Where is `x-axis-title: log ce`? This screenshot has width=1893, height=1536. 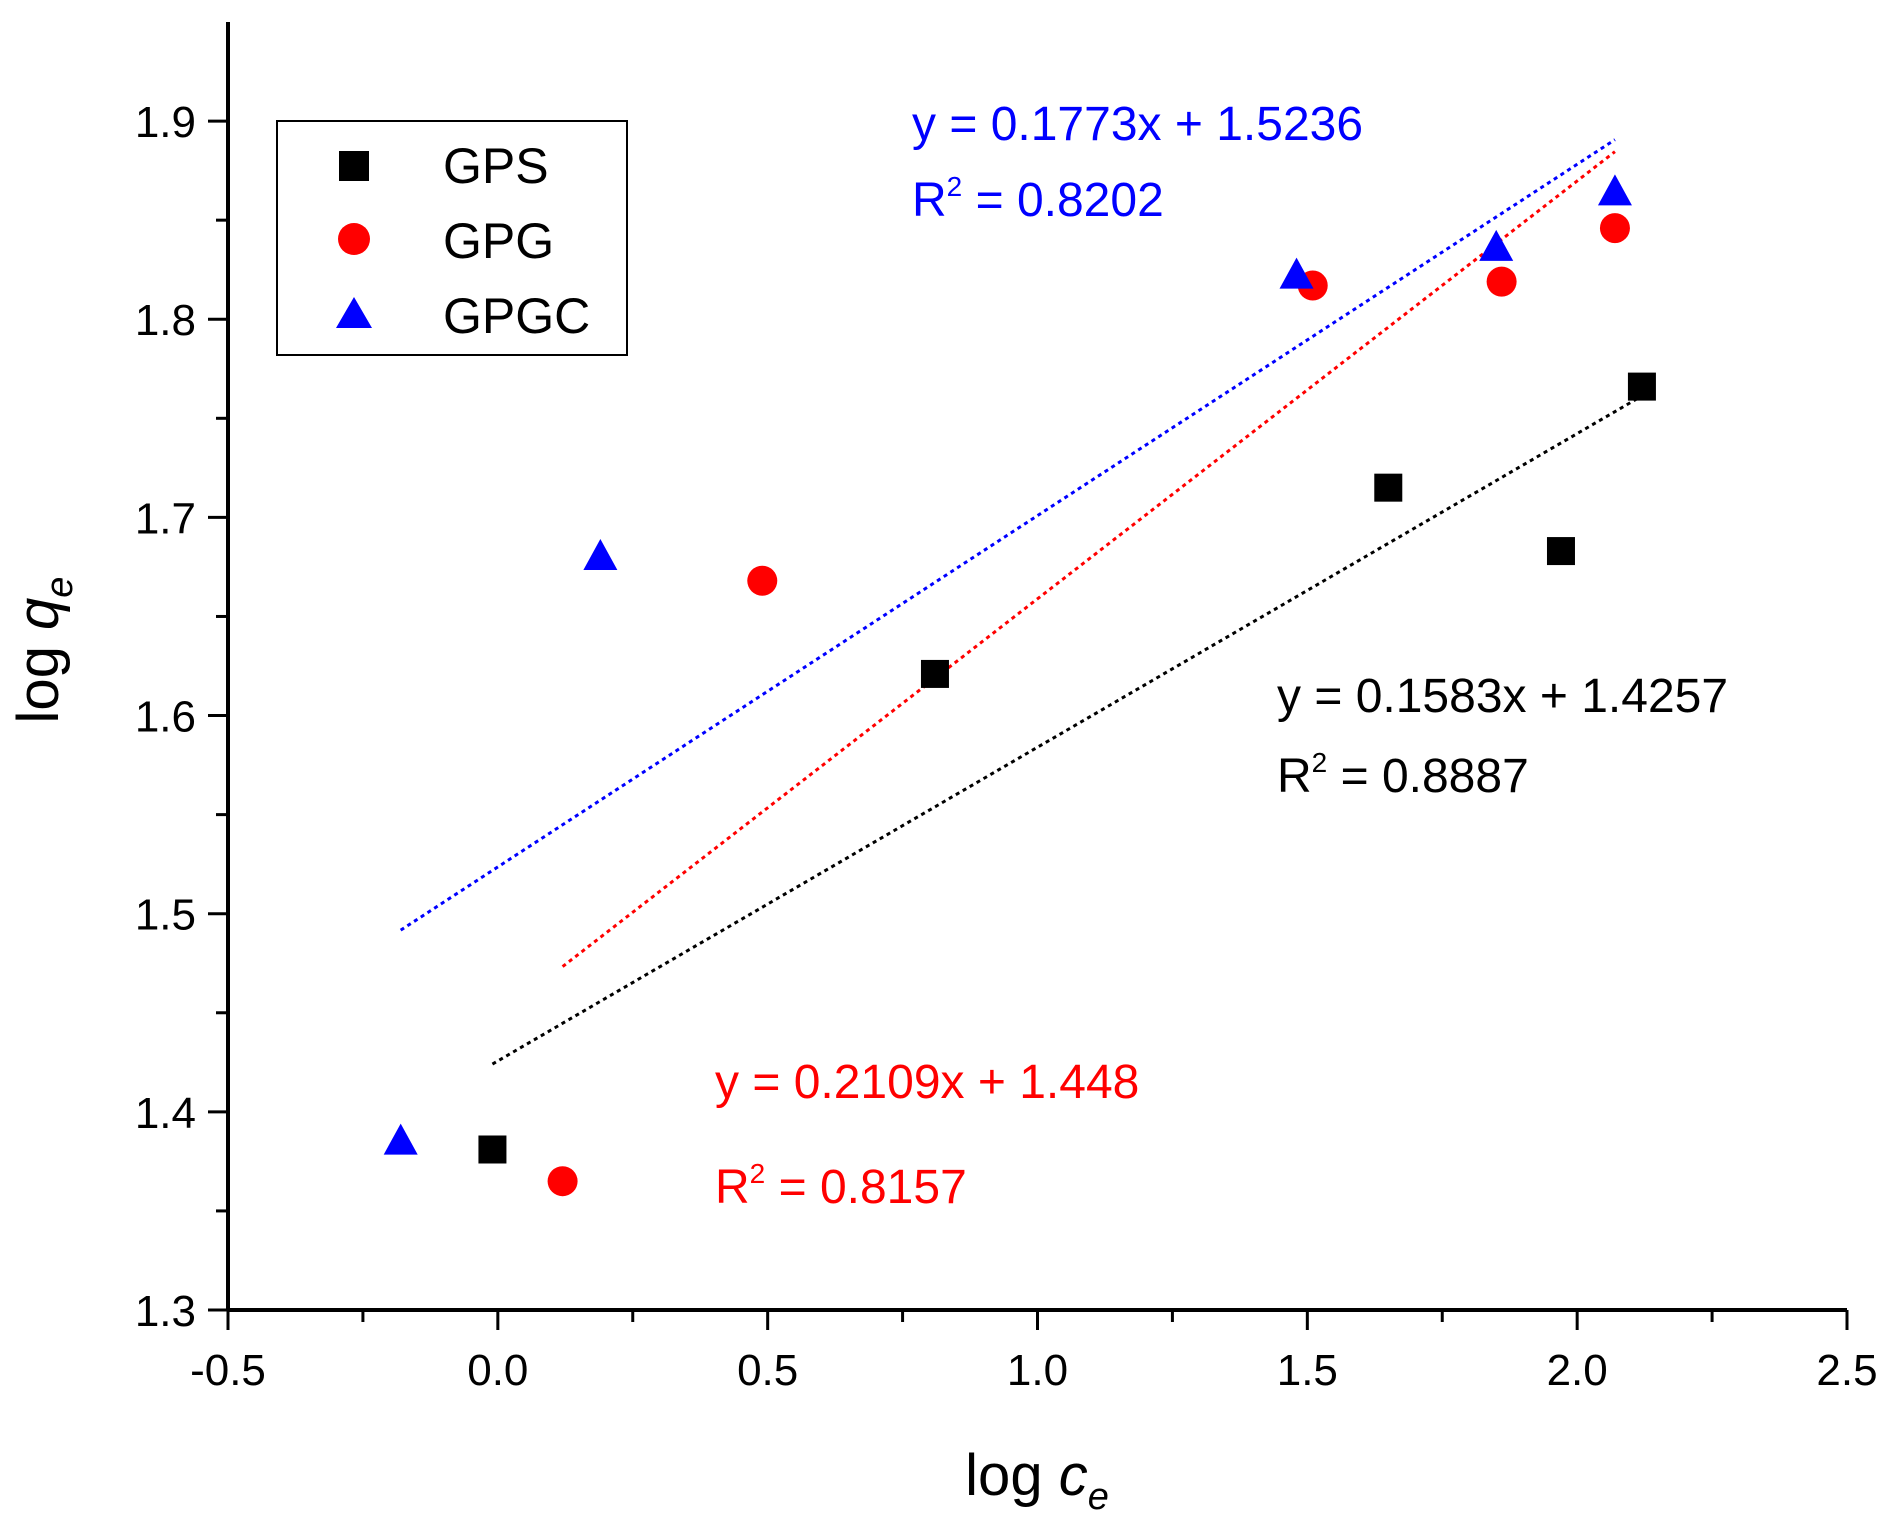
x-axis-title: log ce is located at coordinates (1037, 1480).